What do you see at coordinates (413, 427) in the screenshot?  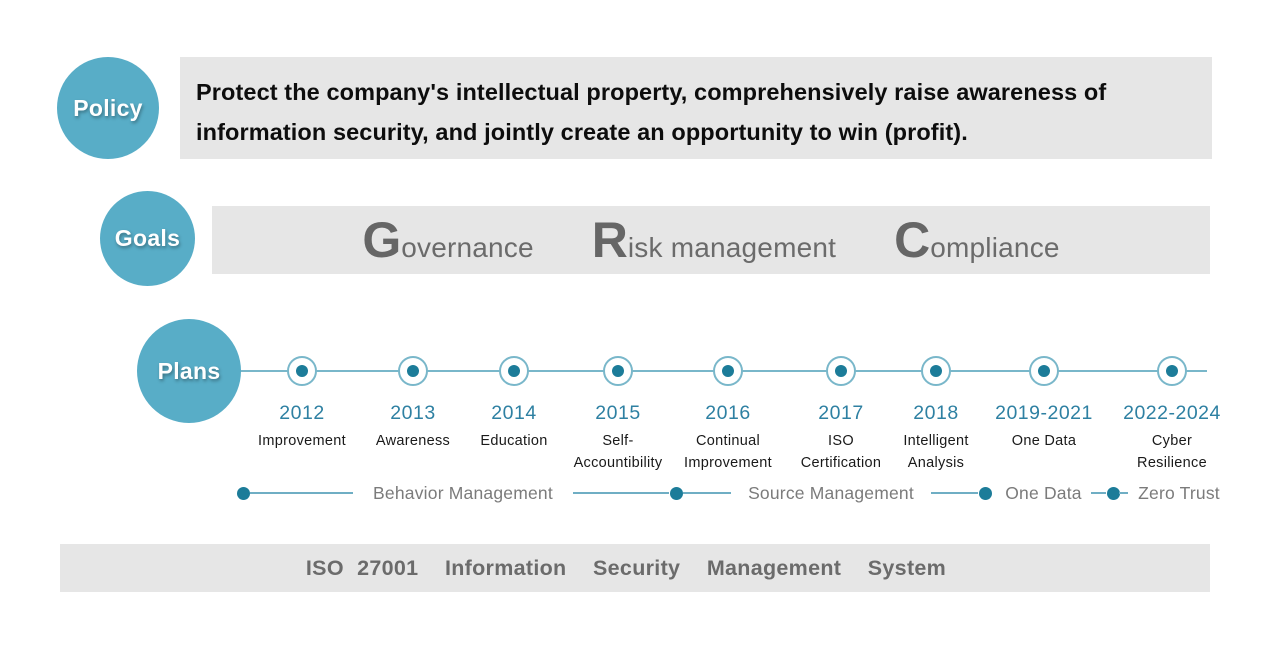 I see `milestone-2013: 2013 Awareness` at bounding box center [413, 427].